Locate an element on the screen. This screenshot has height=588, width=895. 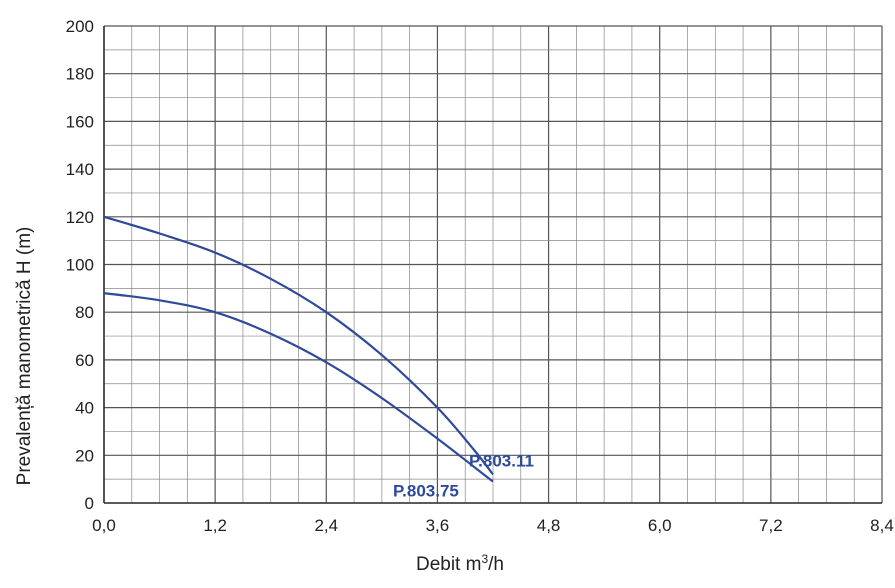
y-tick-label: 60 is located at coordinates (84, 360).